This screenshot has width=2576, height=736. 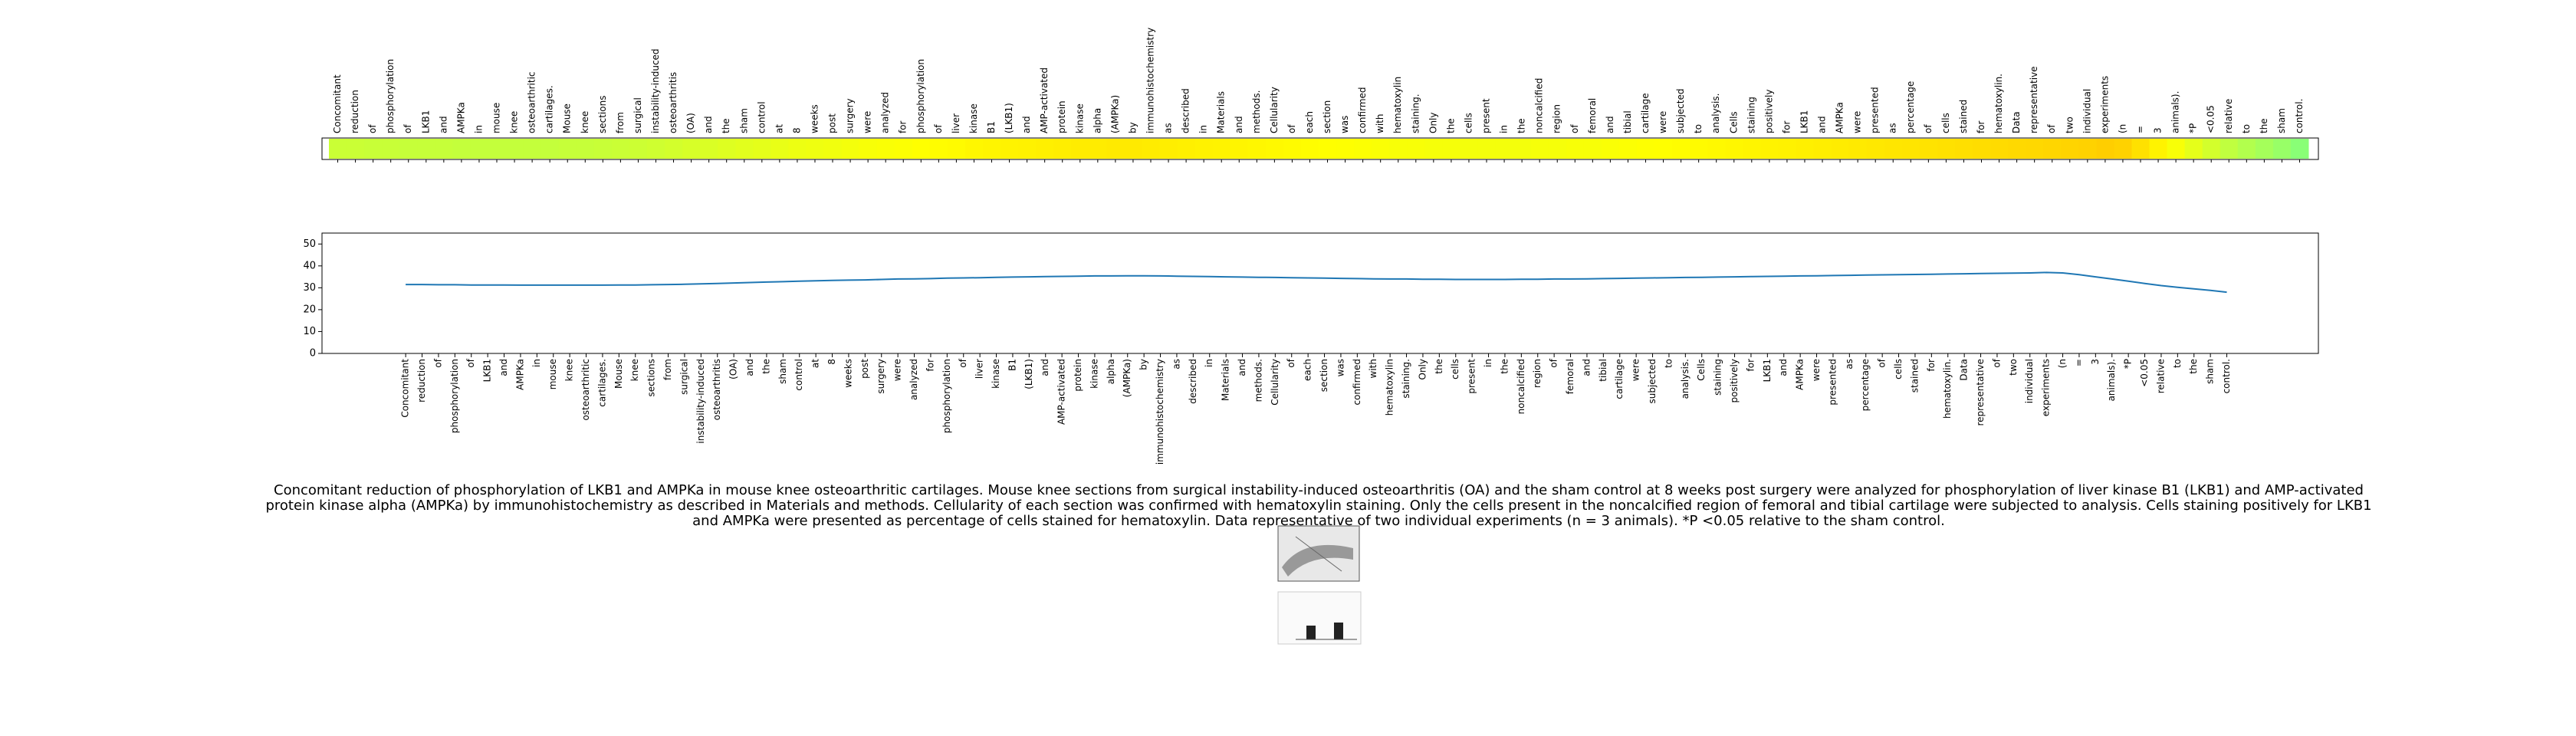 What do you see at coordinates (1681, 112) in the screenshot?
I see `top-label: subjected` at bounding box center [1681, 112].